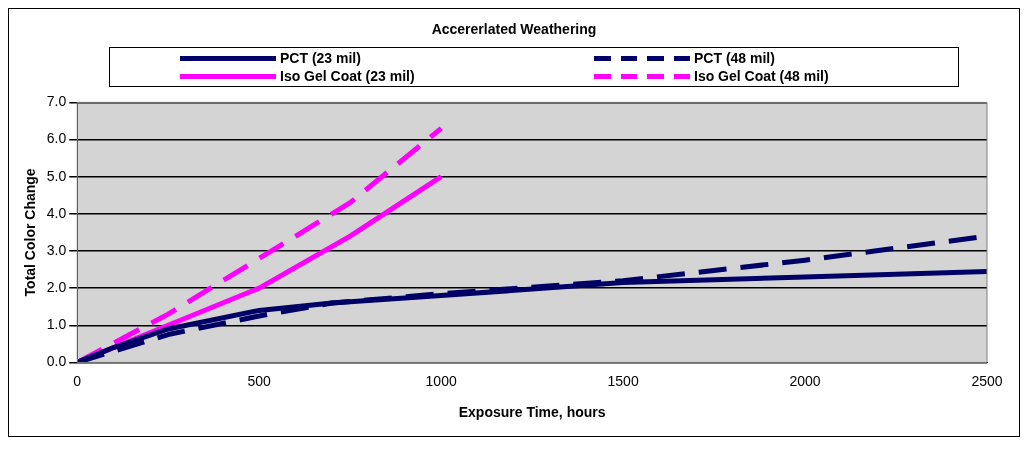  Describe the element at coordinates (56, 212) in the screenshot. I see `y-tick-label: 4.0` at that location.